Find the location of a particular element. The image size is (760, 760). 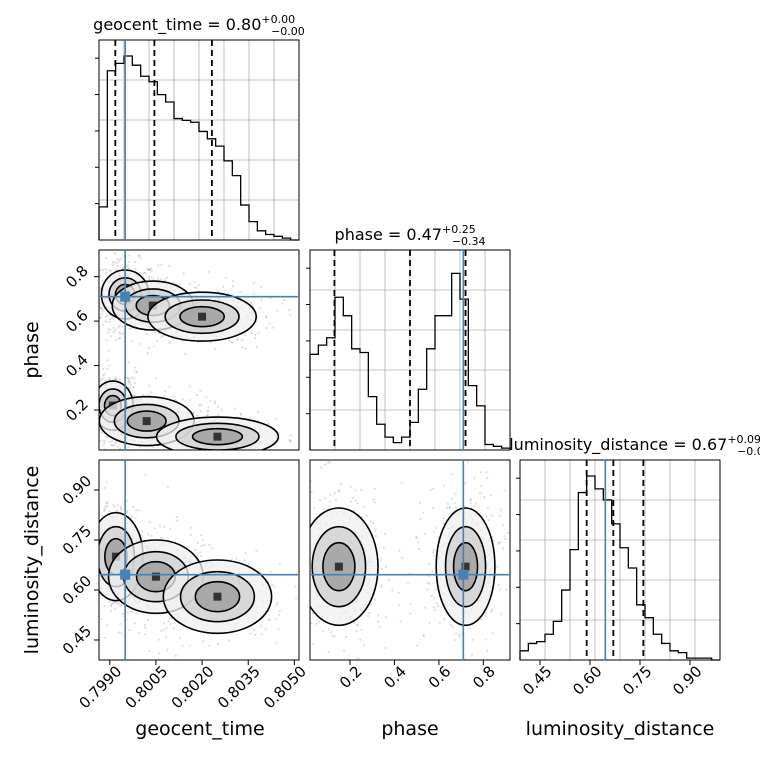

x-tick-label: 0.4 is located at coordinates (395, 677).